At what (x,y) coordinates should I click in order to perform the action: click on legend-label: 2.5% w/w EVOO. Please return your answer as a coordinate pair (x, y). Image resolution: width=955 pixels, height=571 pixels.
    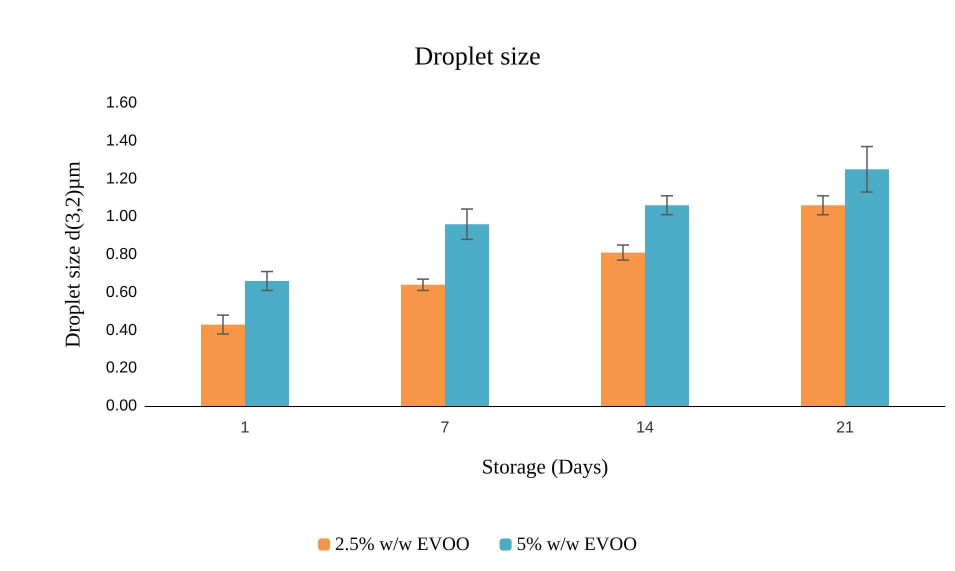
    Looking at the image, I should click on (402, 544).